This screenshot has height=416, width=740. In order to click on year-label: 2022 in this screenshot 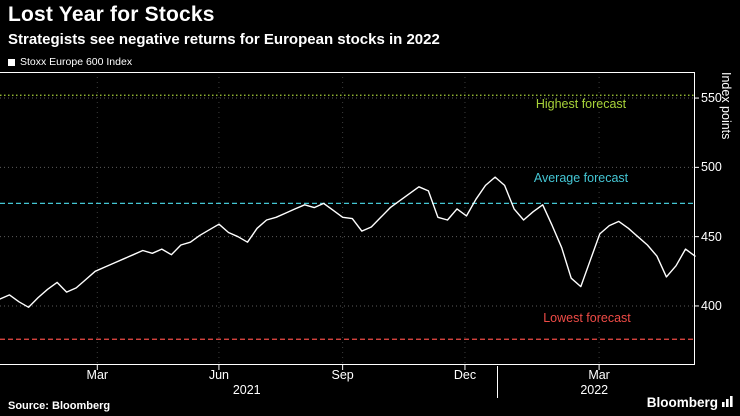, I will do `click(594, 390)`.